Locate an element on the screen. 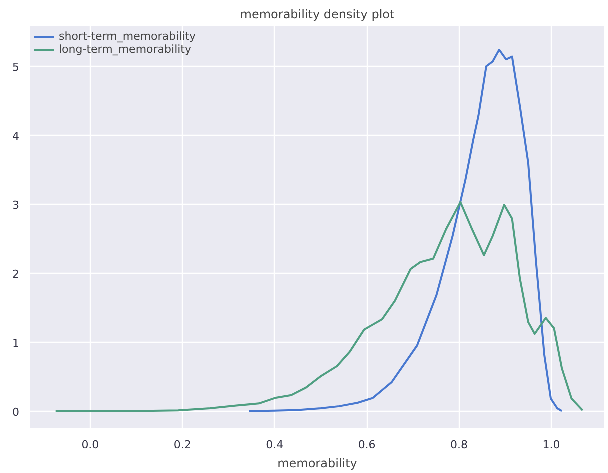 Image resolution: width=608 pixels, height=473 pixels. legend-label: long-term_memorability is located at coordinates (125, 49).